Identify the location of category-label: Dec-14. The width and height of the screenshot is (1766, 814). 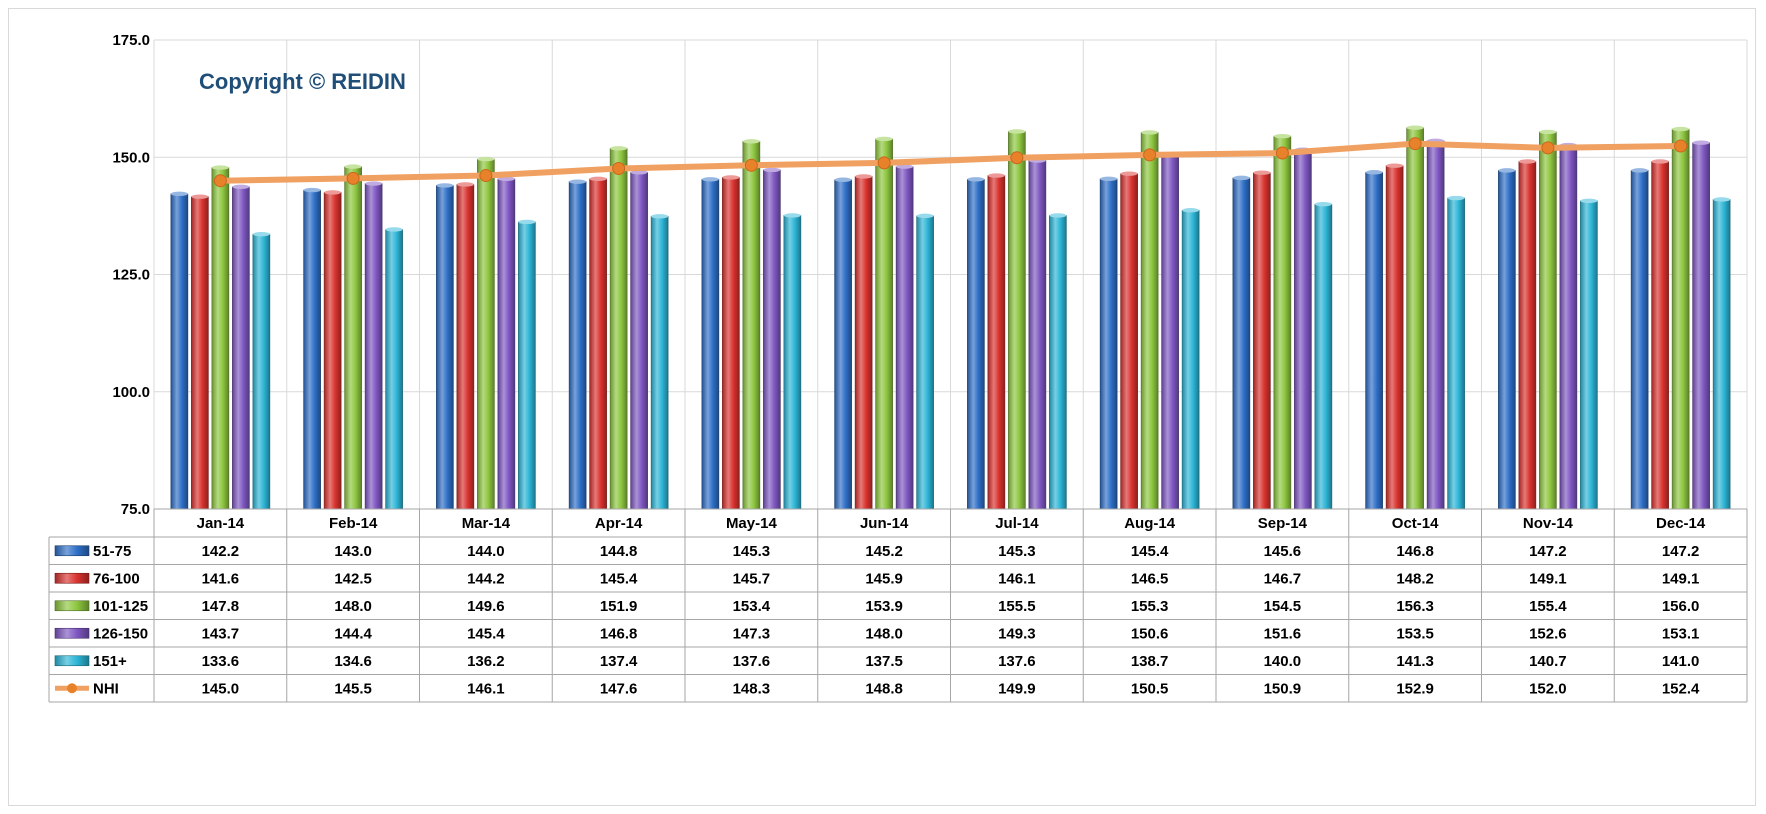
(1681, 523).